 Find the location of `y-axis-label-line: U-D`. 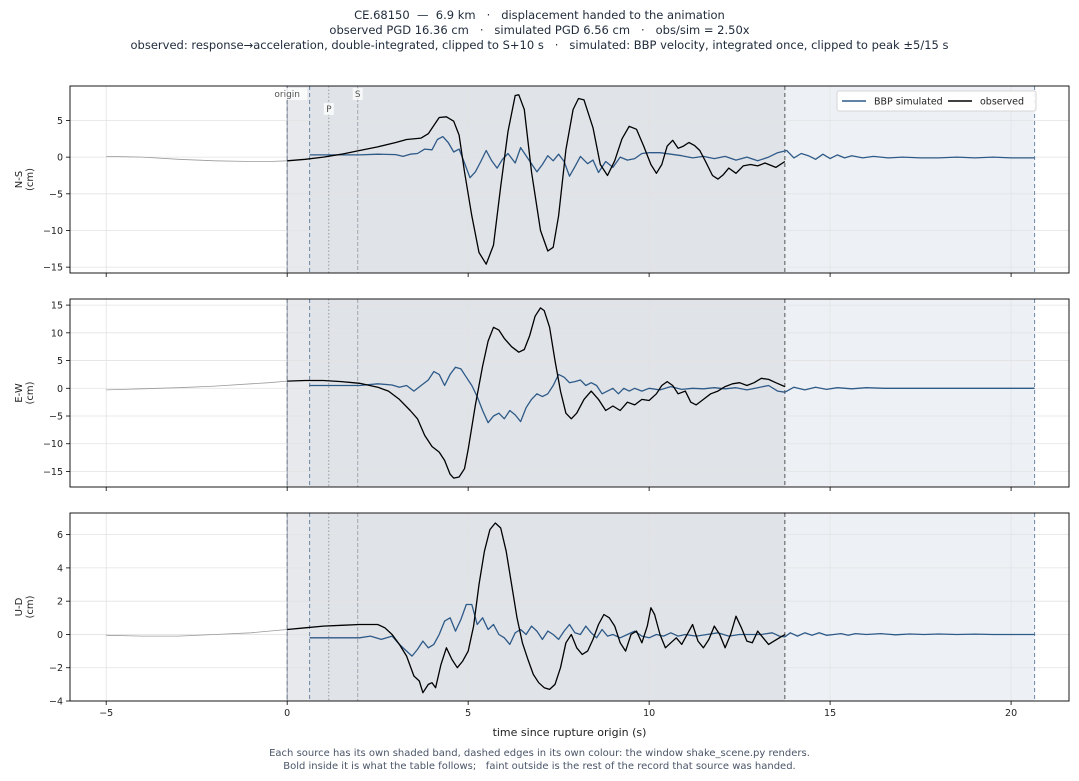

y-axis-label-line: U-D is located at coordinates (19, 606).